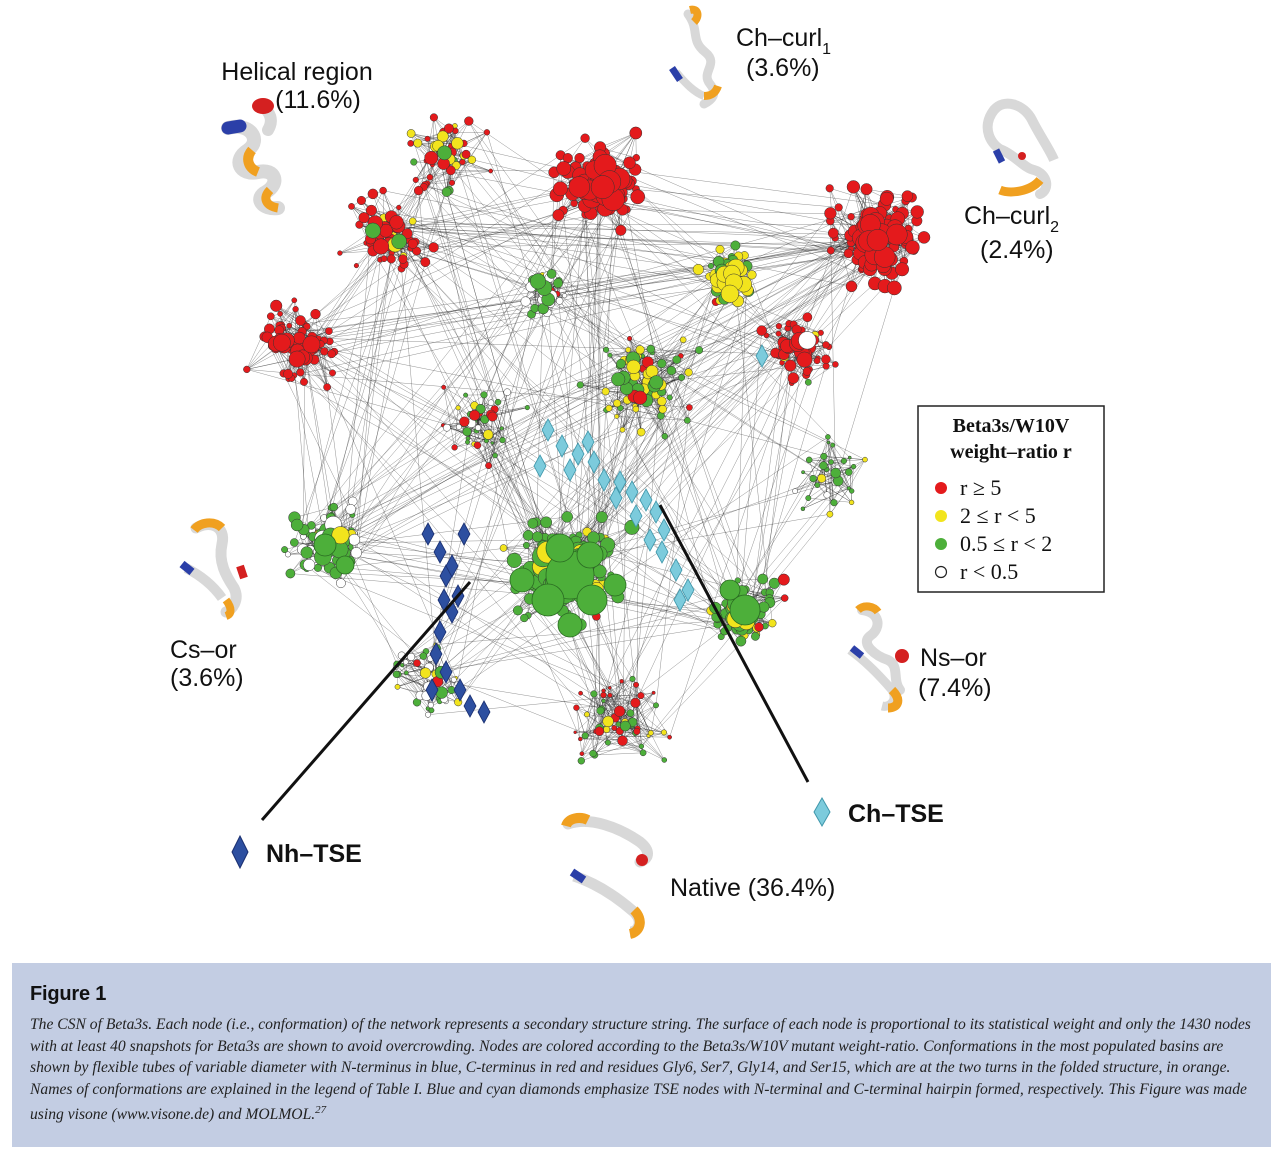 The width and height of the screenshot is (1280, 1158). Describe the element at coordinates (998, 515) in the screenshot. I see `legend-item-yellow: 2 ≤ r < 5` at that location.